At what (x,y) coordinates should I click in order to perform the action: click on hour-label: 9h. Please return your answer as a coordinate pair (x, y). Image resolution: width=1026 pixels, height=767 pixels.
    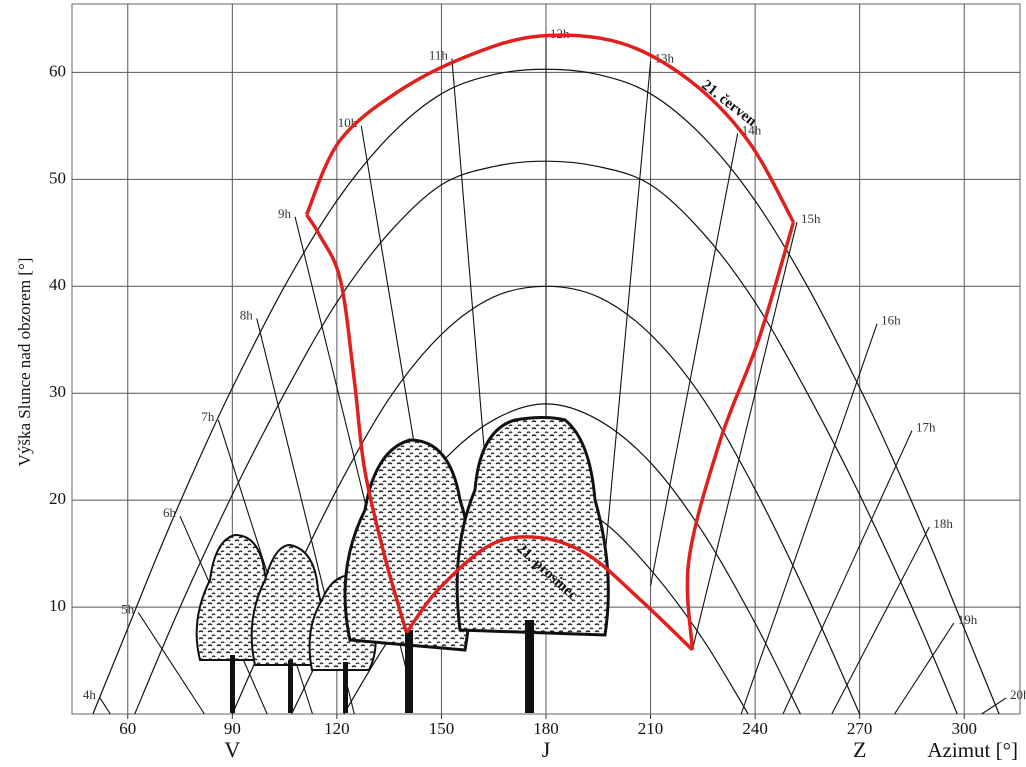
    Looking at the image, I should click on (285, 213).